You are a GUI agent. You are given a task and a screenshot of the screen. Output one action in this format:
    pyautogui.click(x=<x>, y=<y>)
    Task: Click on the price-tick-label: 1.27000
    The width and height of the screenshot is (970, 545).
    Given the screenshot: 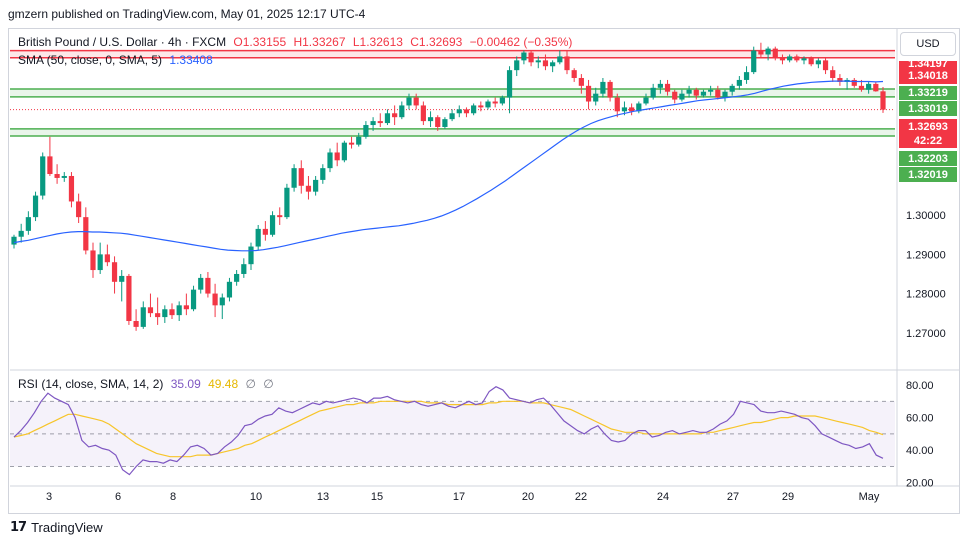 What is the action you would take?
    pyautogui.click(x=926, y=334)
    